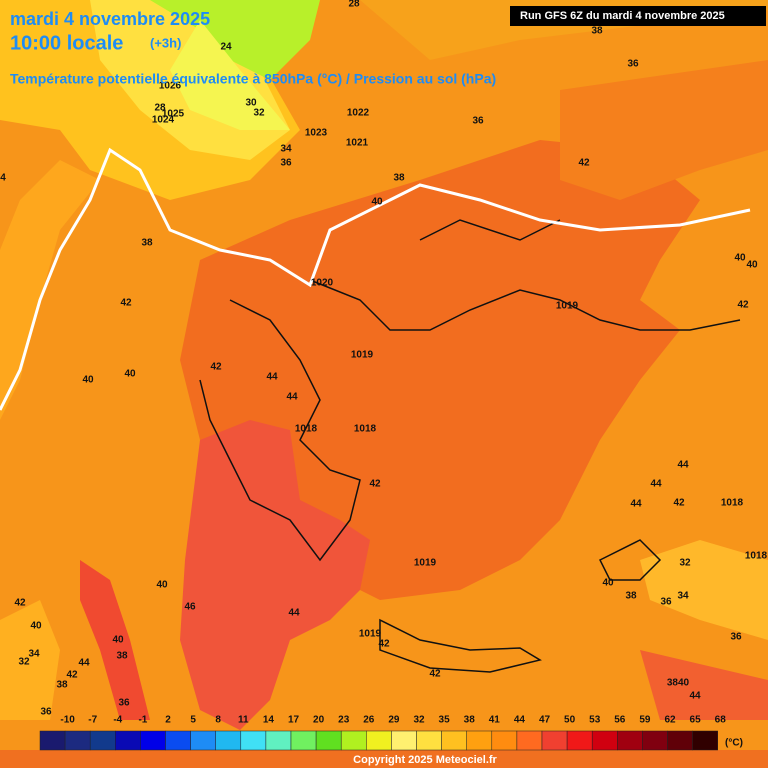 This screenshot has height=768, width=768. Describe the element at coordinates (645, 720) in the screenshot. I see `scale-label: 59` at that location.